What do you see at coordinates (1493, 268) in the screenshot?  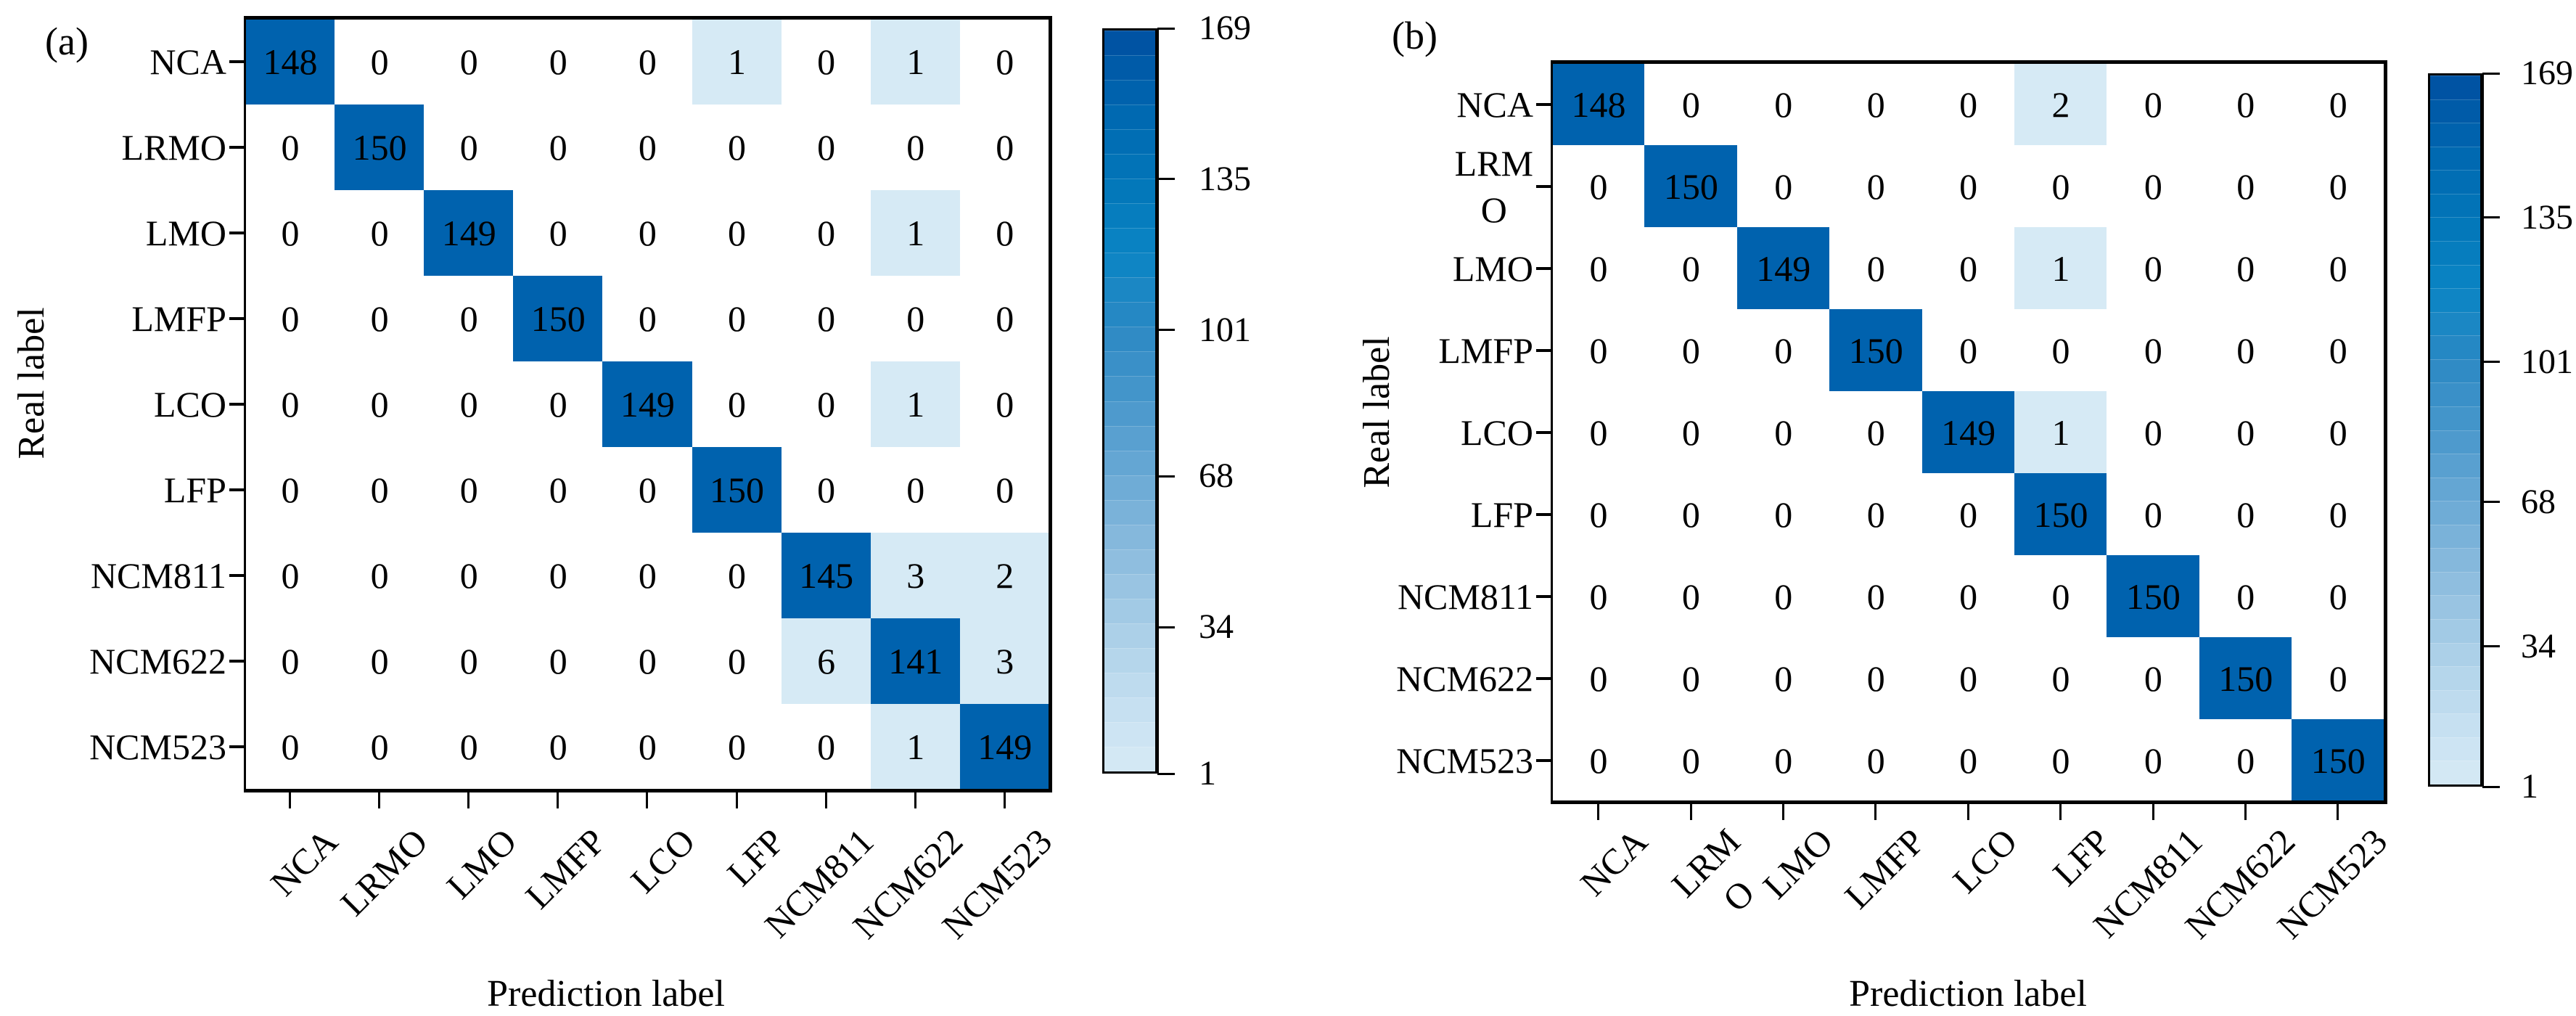 I see `y-tick-label: LMO` at bounding box center [1493, 268].